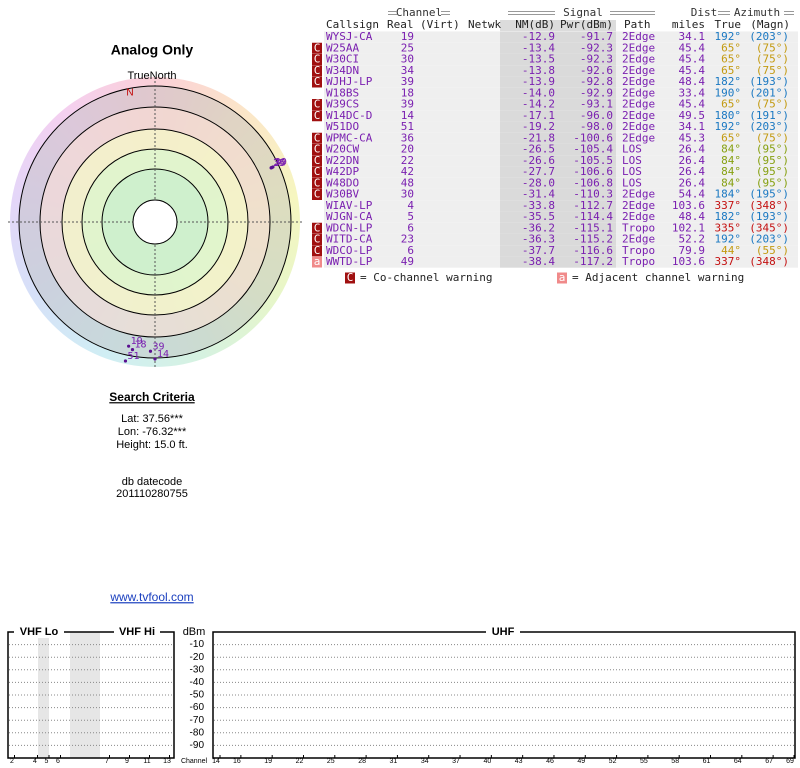  Describe the element at coordinates (538, 227) in the screenshot. I see `cell-nm: -36.2` at that location.